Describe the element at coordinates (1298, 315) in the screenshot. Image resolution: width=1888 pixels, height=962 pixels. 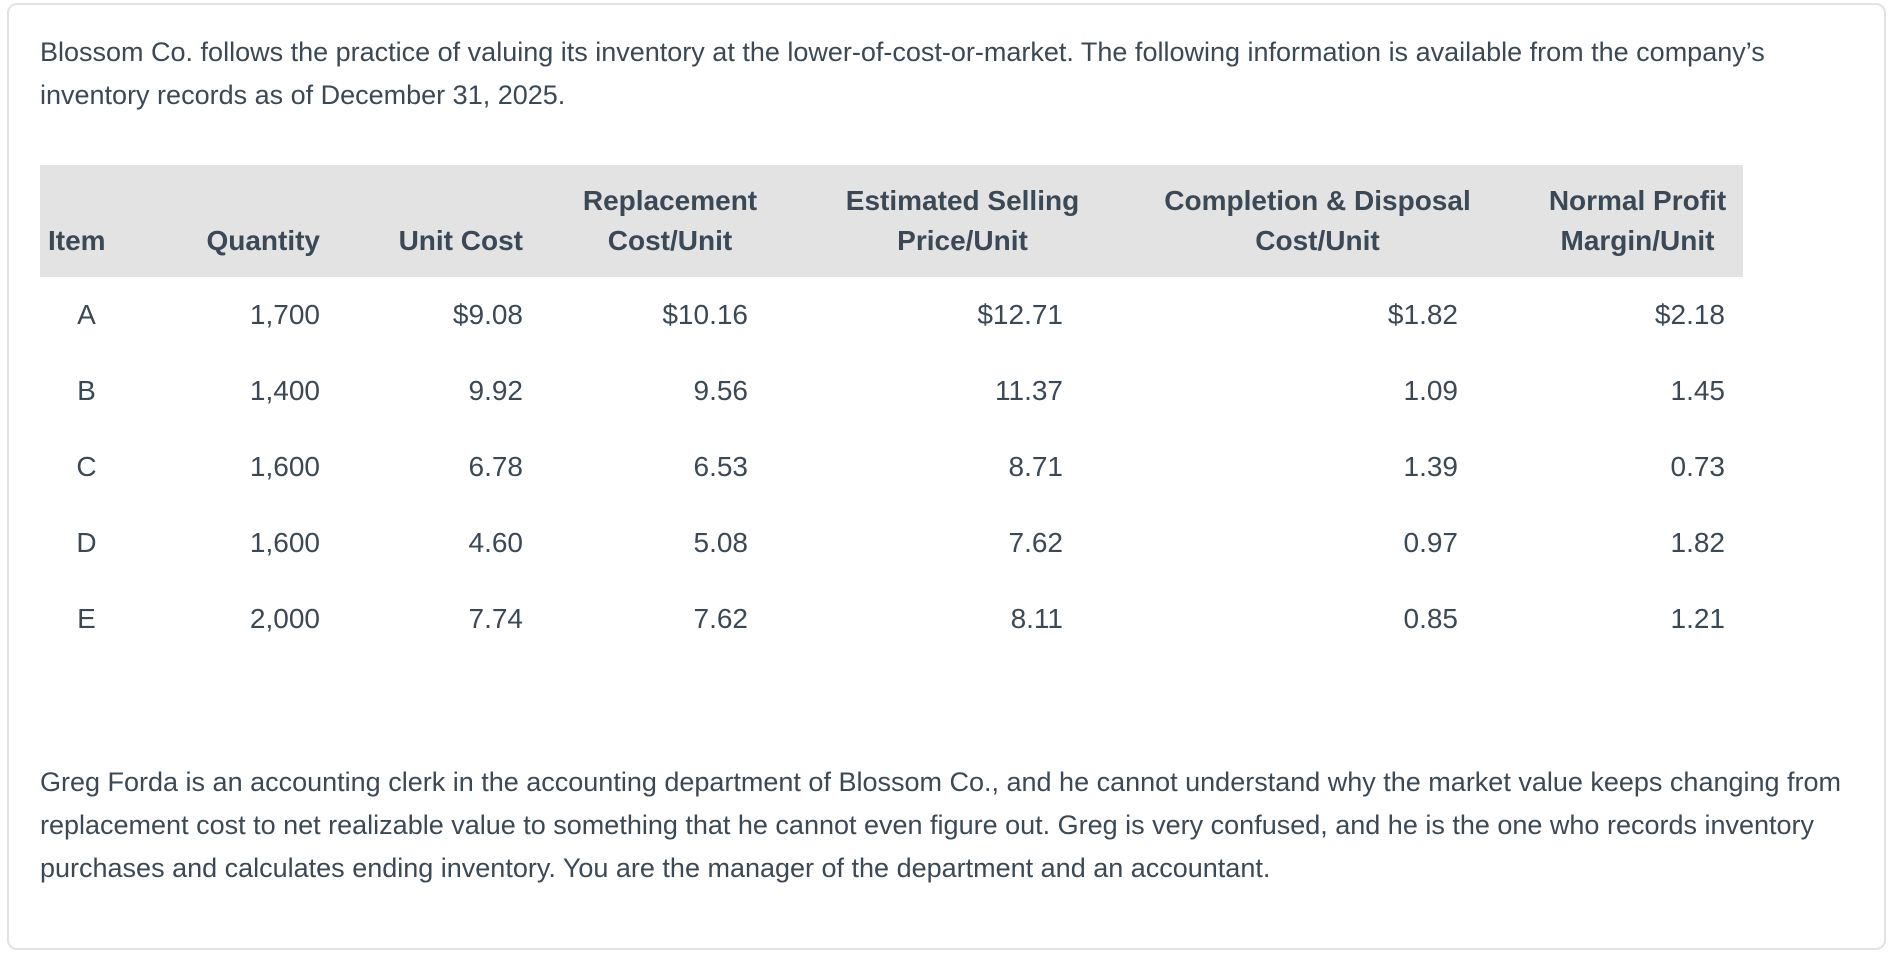
I see `table-cell: $1.82` at that location.